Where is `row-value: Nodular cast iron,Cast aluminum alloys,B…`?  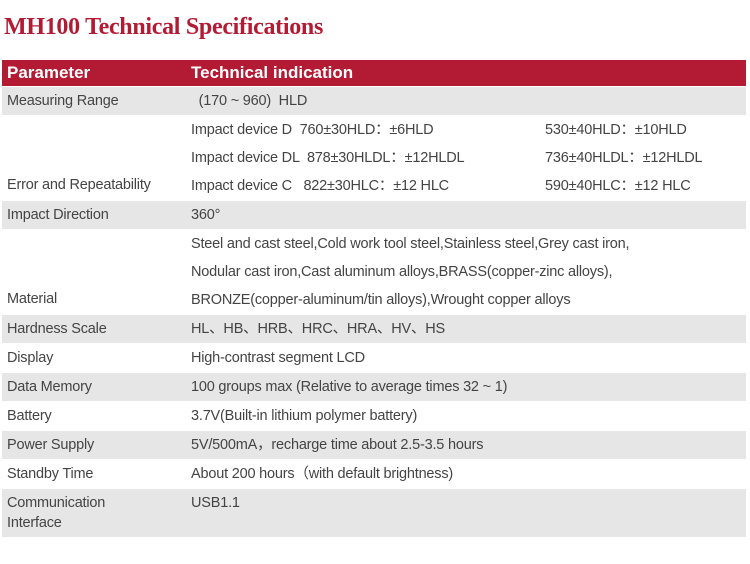 row-value: Nodular cast iron,Cast aluminum alloys,B… is located at coordinates (402, 272).